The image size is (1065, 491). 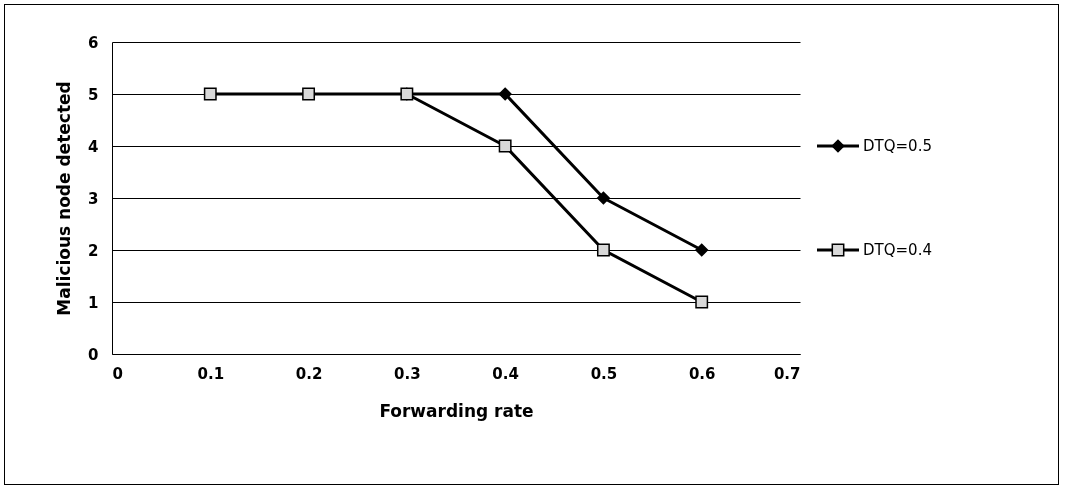 I want to click on y-tick-label: 1, so click(x=93, y=302).